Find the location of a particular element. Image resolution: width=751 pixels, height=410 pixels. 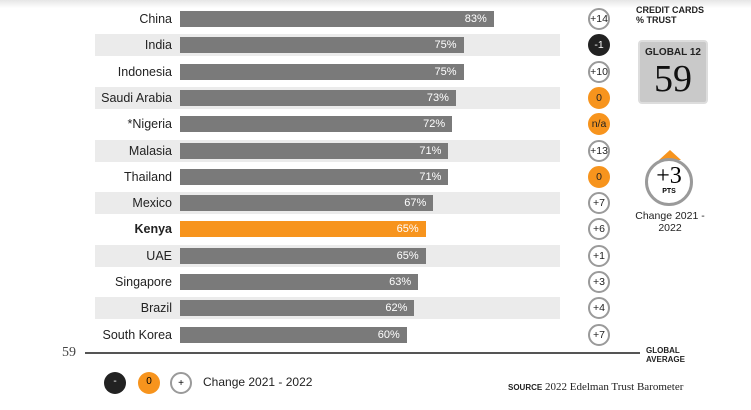

bar: 67% is located at coordinates (307, 203).